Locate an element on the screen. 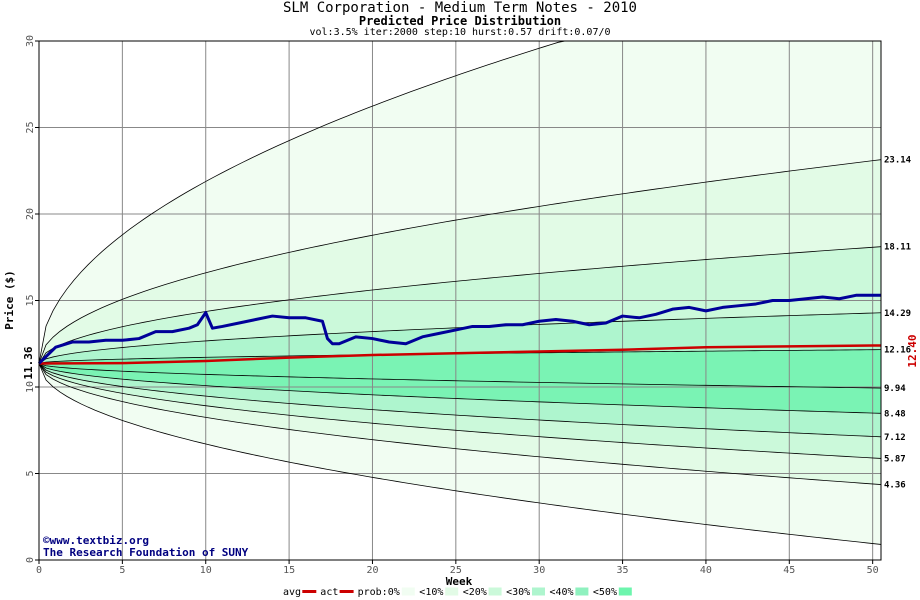 The height and width of the screenshot is (600, 920). percentile-label: 7.12 is located at coordinates (895, 438).